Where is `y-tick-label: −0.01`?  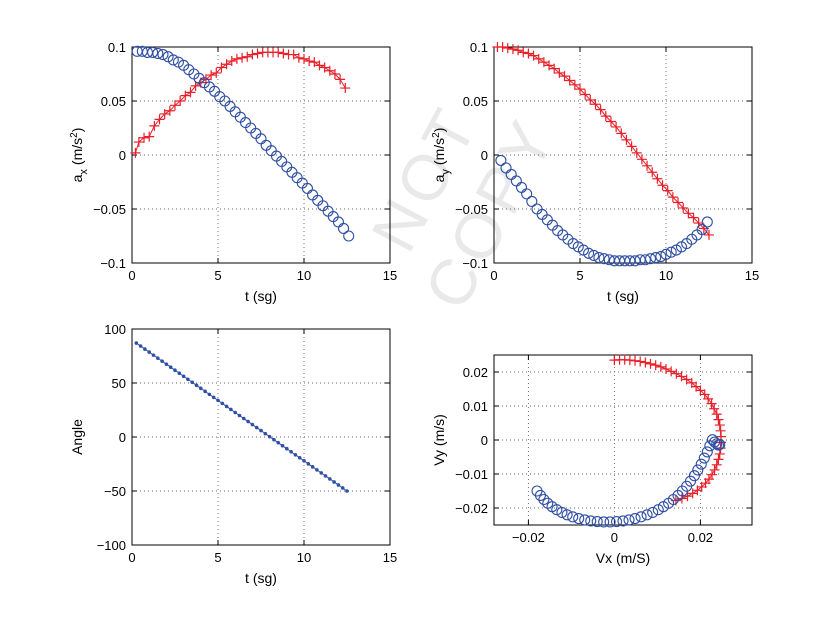 y-tick-label: −0.01 is located at coordinates (471, 474).